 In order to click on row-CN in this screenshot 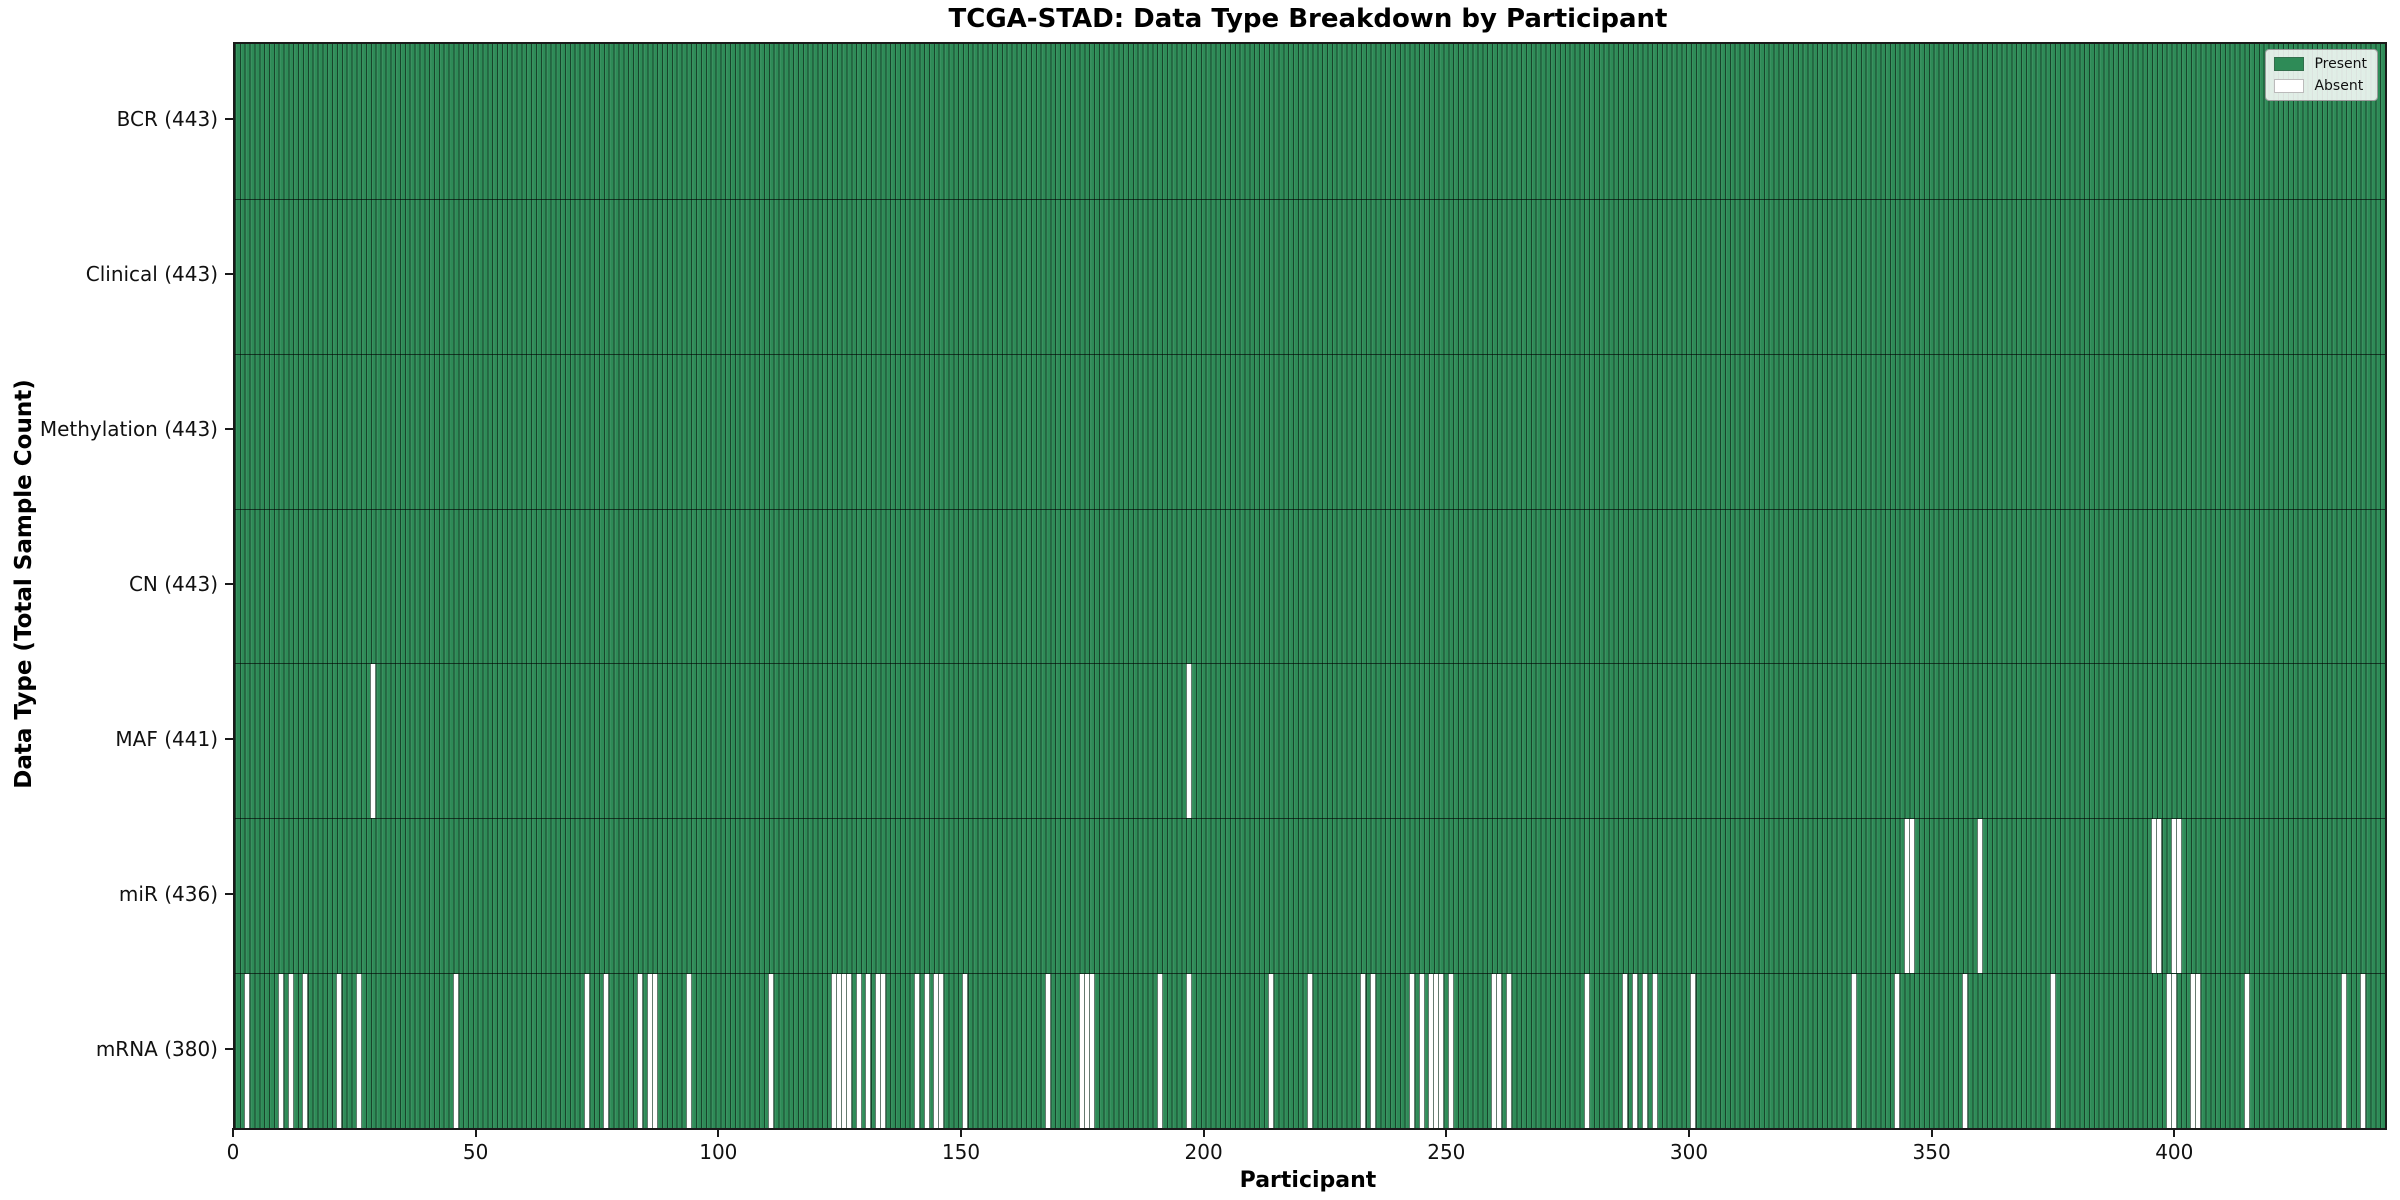, I will do `click(1310, 586)`.